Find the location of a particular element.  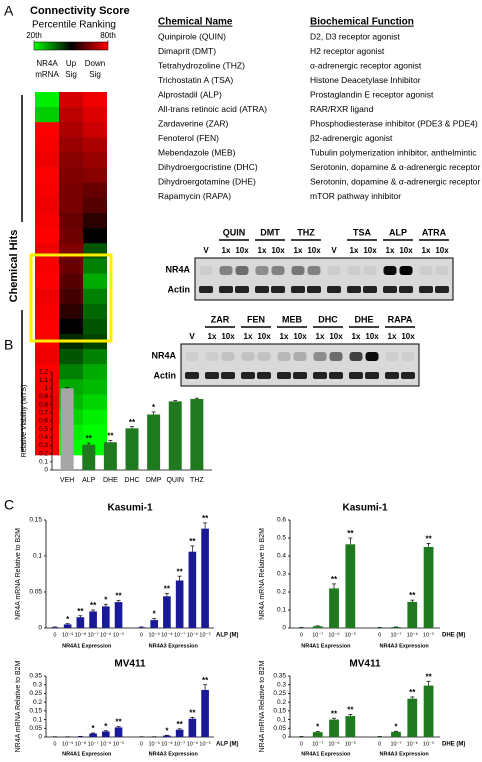

y-tick-label: 0.35 is located at coordinates (279, 676).